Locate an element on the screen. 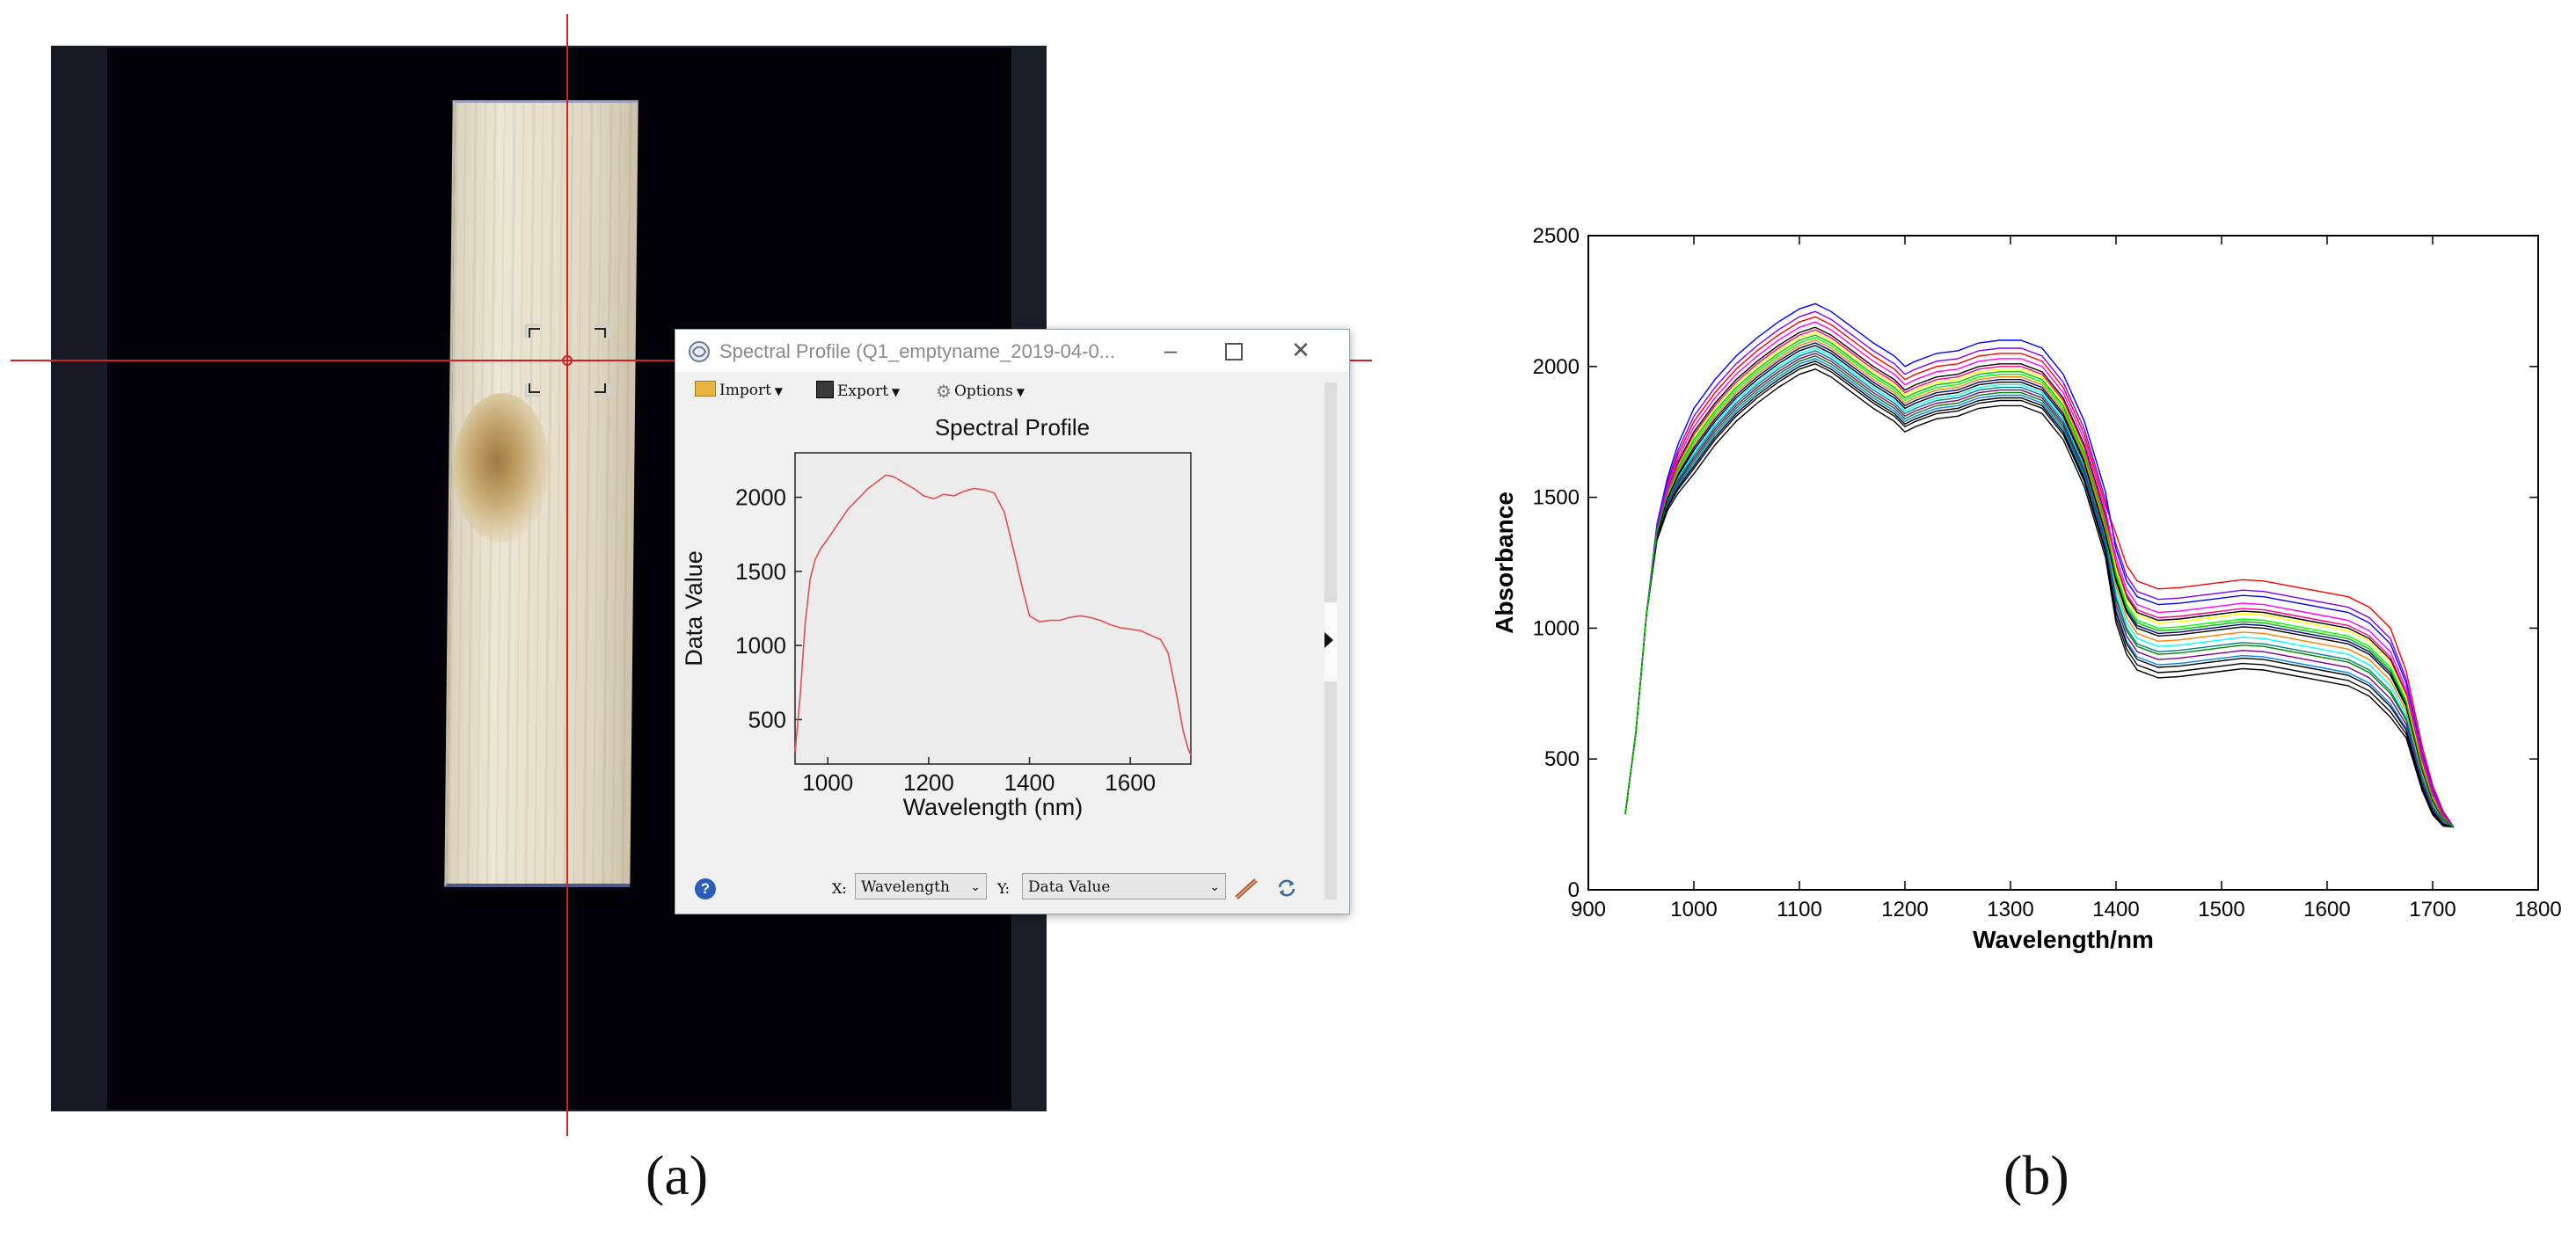 The width and height of the screenshot is (2576, 1238). scrollbar is located at coordinates (1330, 640).